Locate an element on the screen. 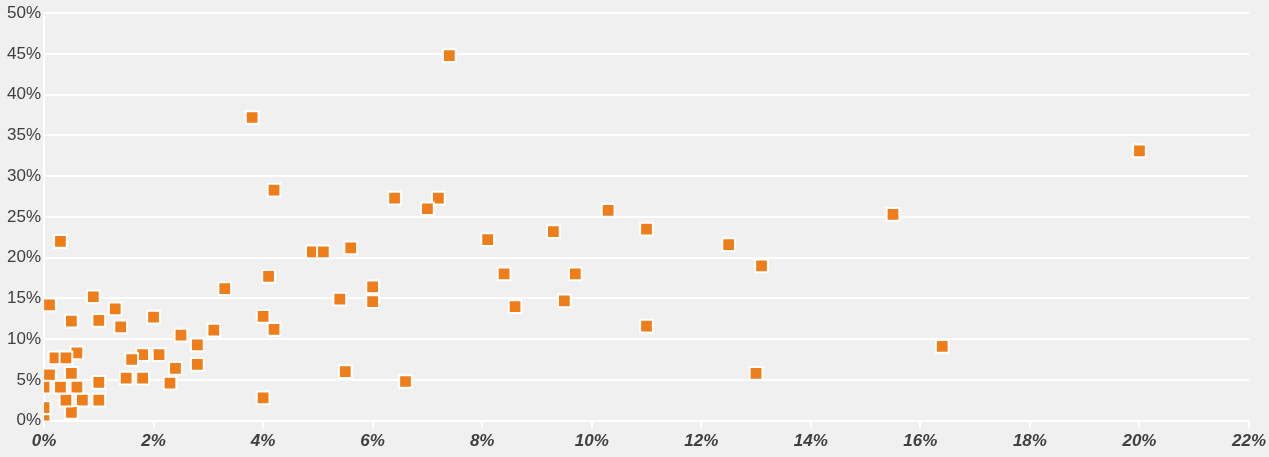 This screenshot has height=457, width=1269. x-tick-label: 12% is located at coordinates (701, 441).